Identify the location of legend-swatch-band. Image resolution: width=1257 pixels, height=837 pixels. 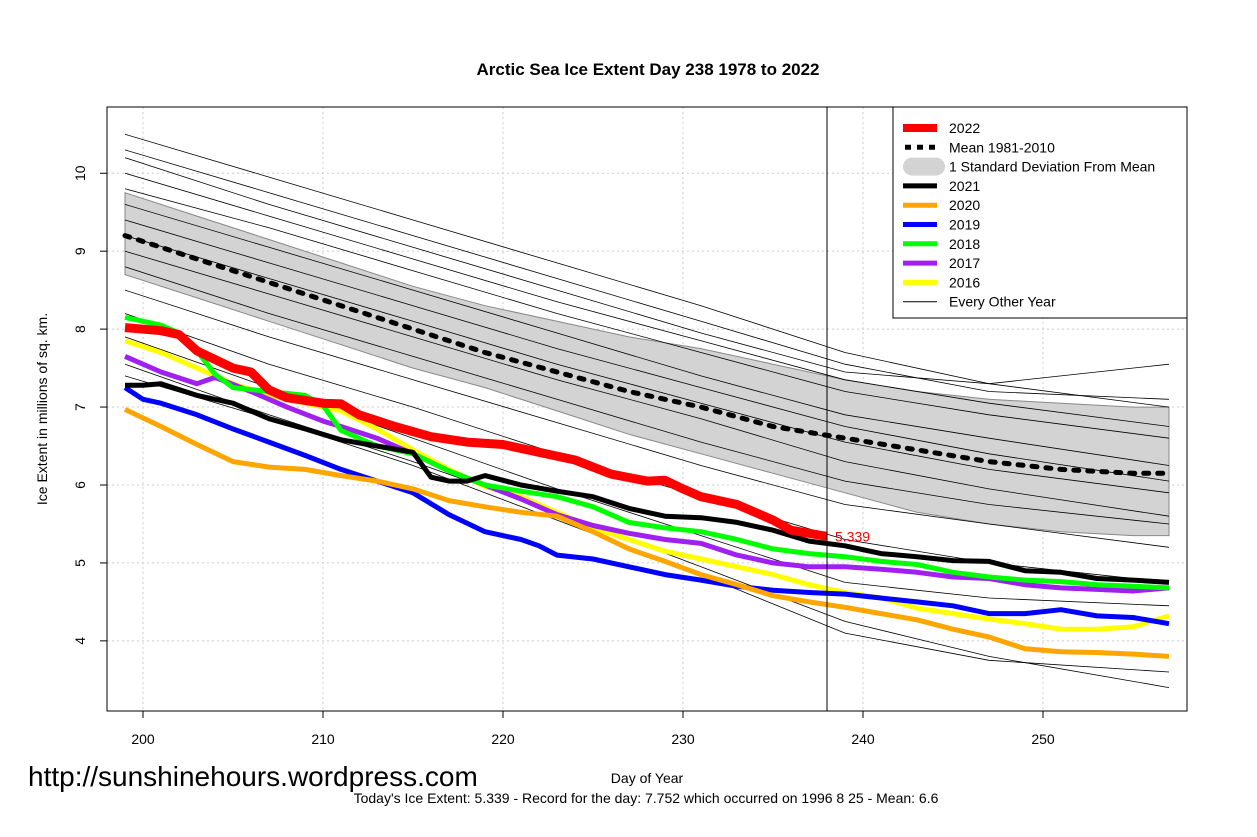
(924, 166).